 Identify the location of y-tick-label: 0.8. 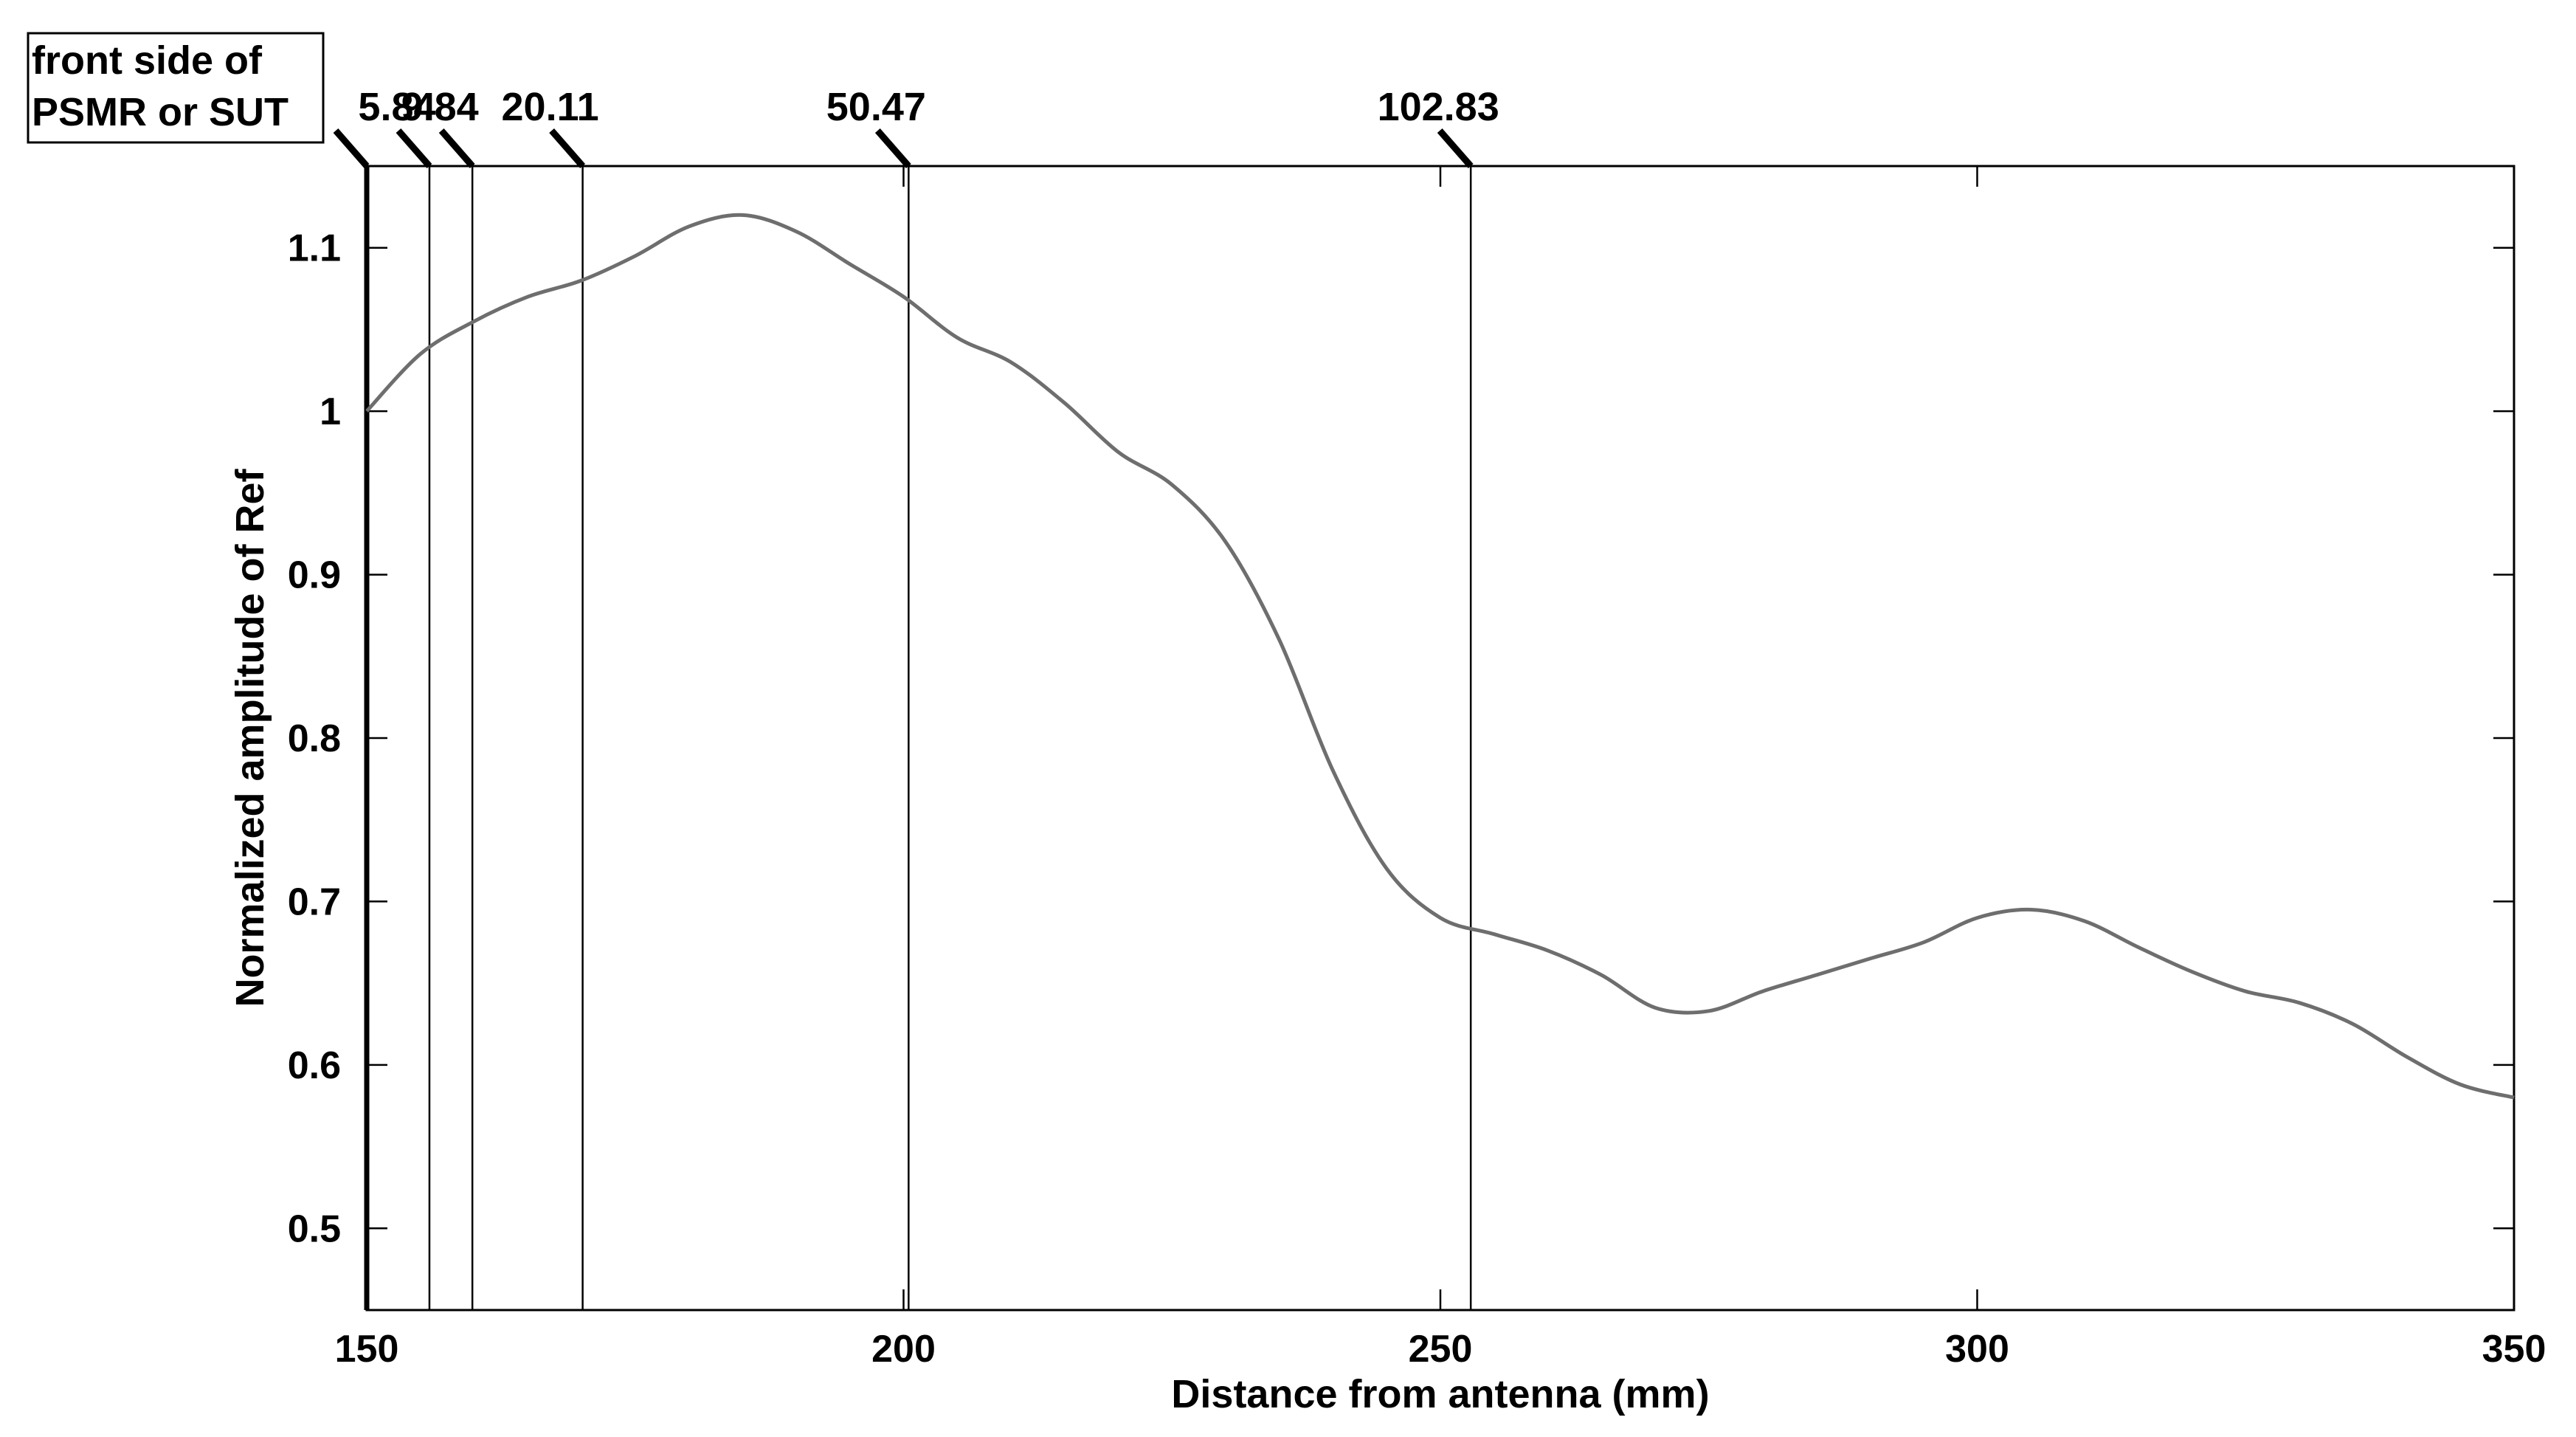
(314, 739).